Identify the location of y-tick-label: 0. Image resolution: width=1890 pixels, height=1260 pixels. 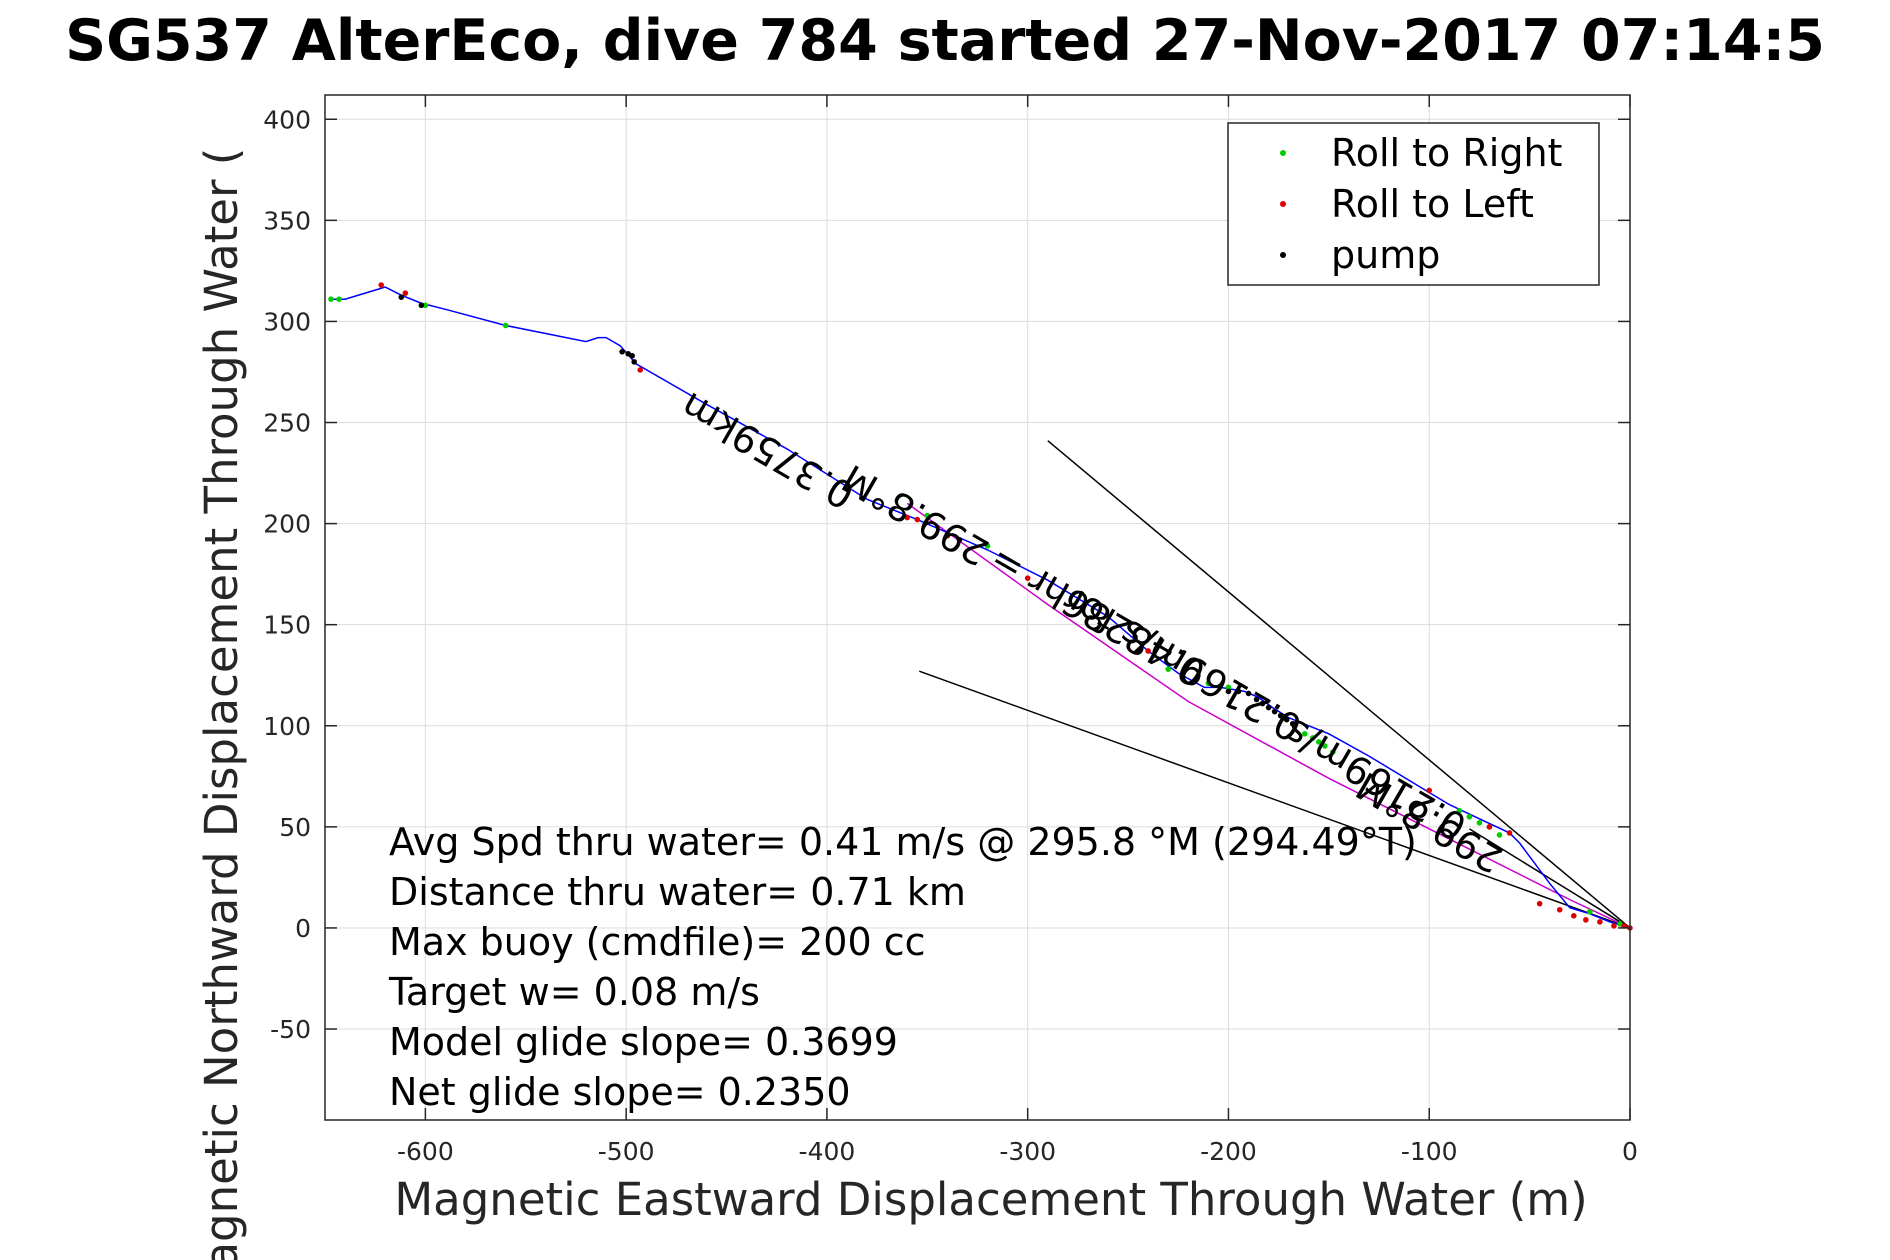
(303, 928).